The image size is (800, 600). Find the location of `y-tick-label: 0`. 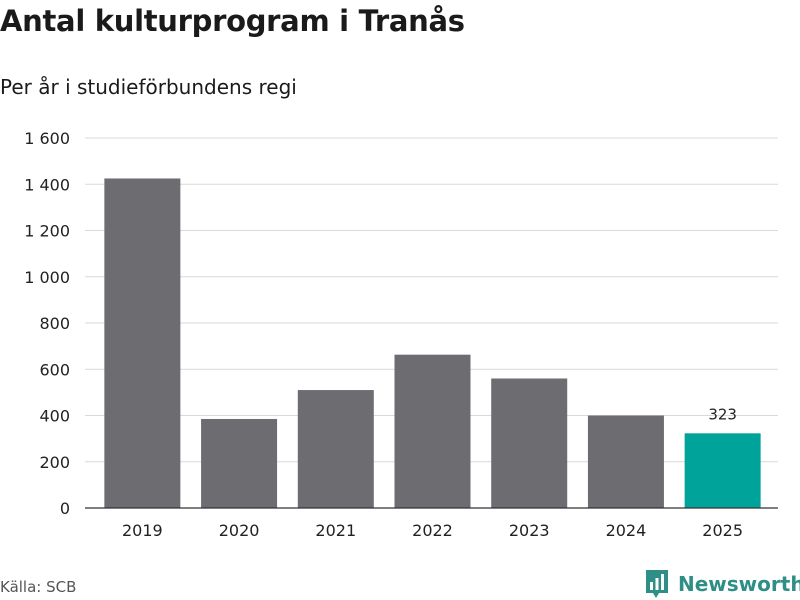

y-tick-label: 0 is located at coordinates (65, 508).